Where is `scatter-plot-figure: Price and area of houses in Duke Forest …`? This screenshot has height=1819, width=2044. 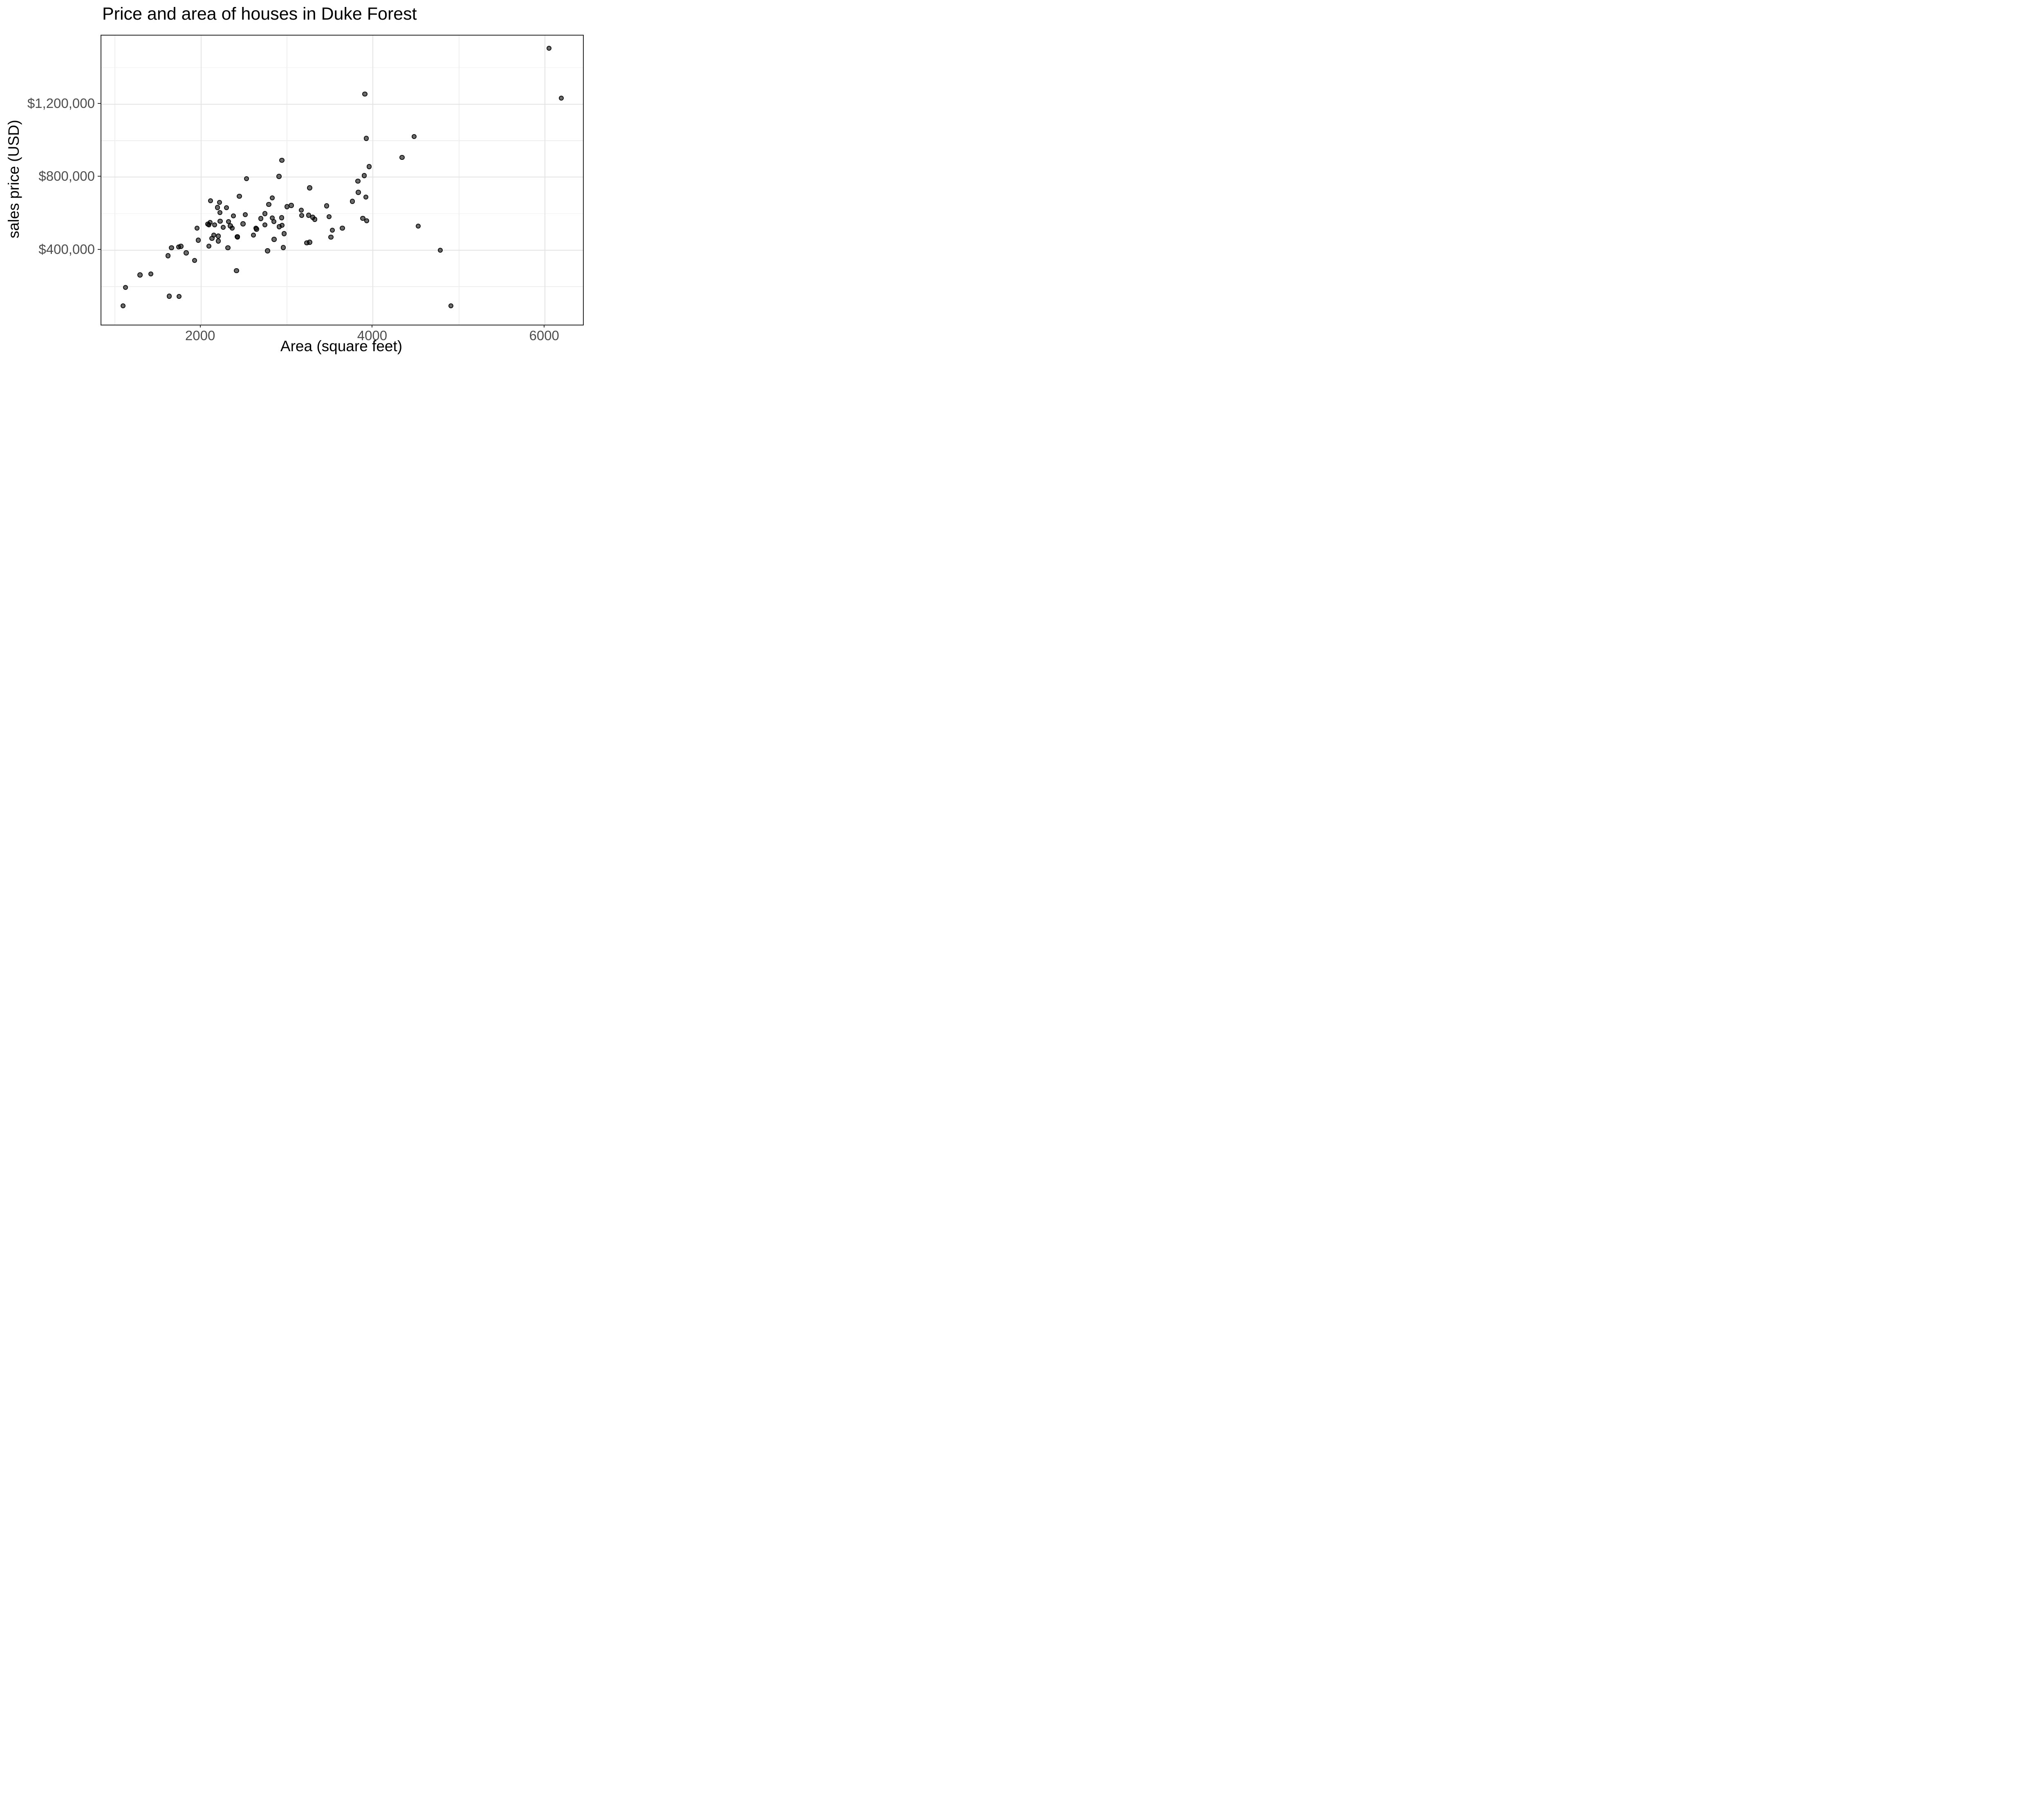 scatter-plot-figure: Price and area of houses in Duke Forest … is located at coordinates (294, 182).